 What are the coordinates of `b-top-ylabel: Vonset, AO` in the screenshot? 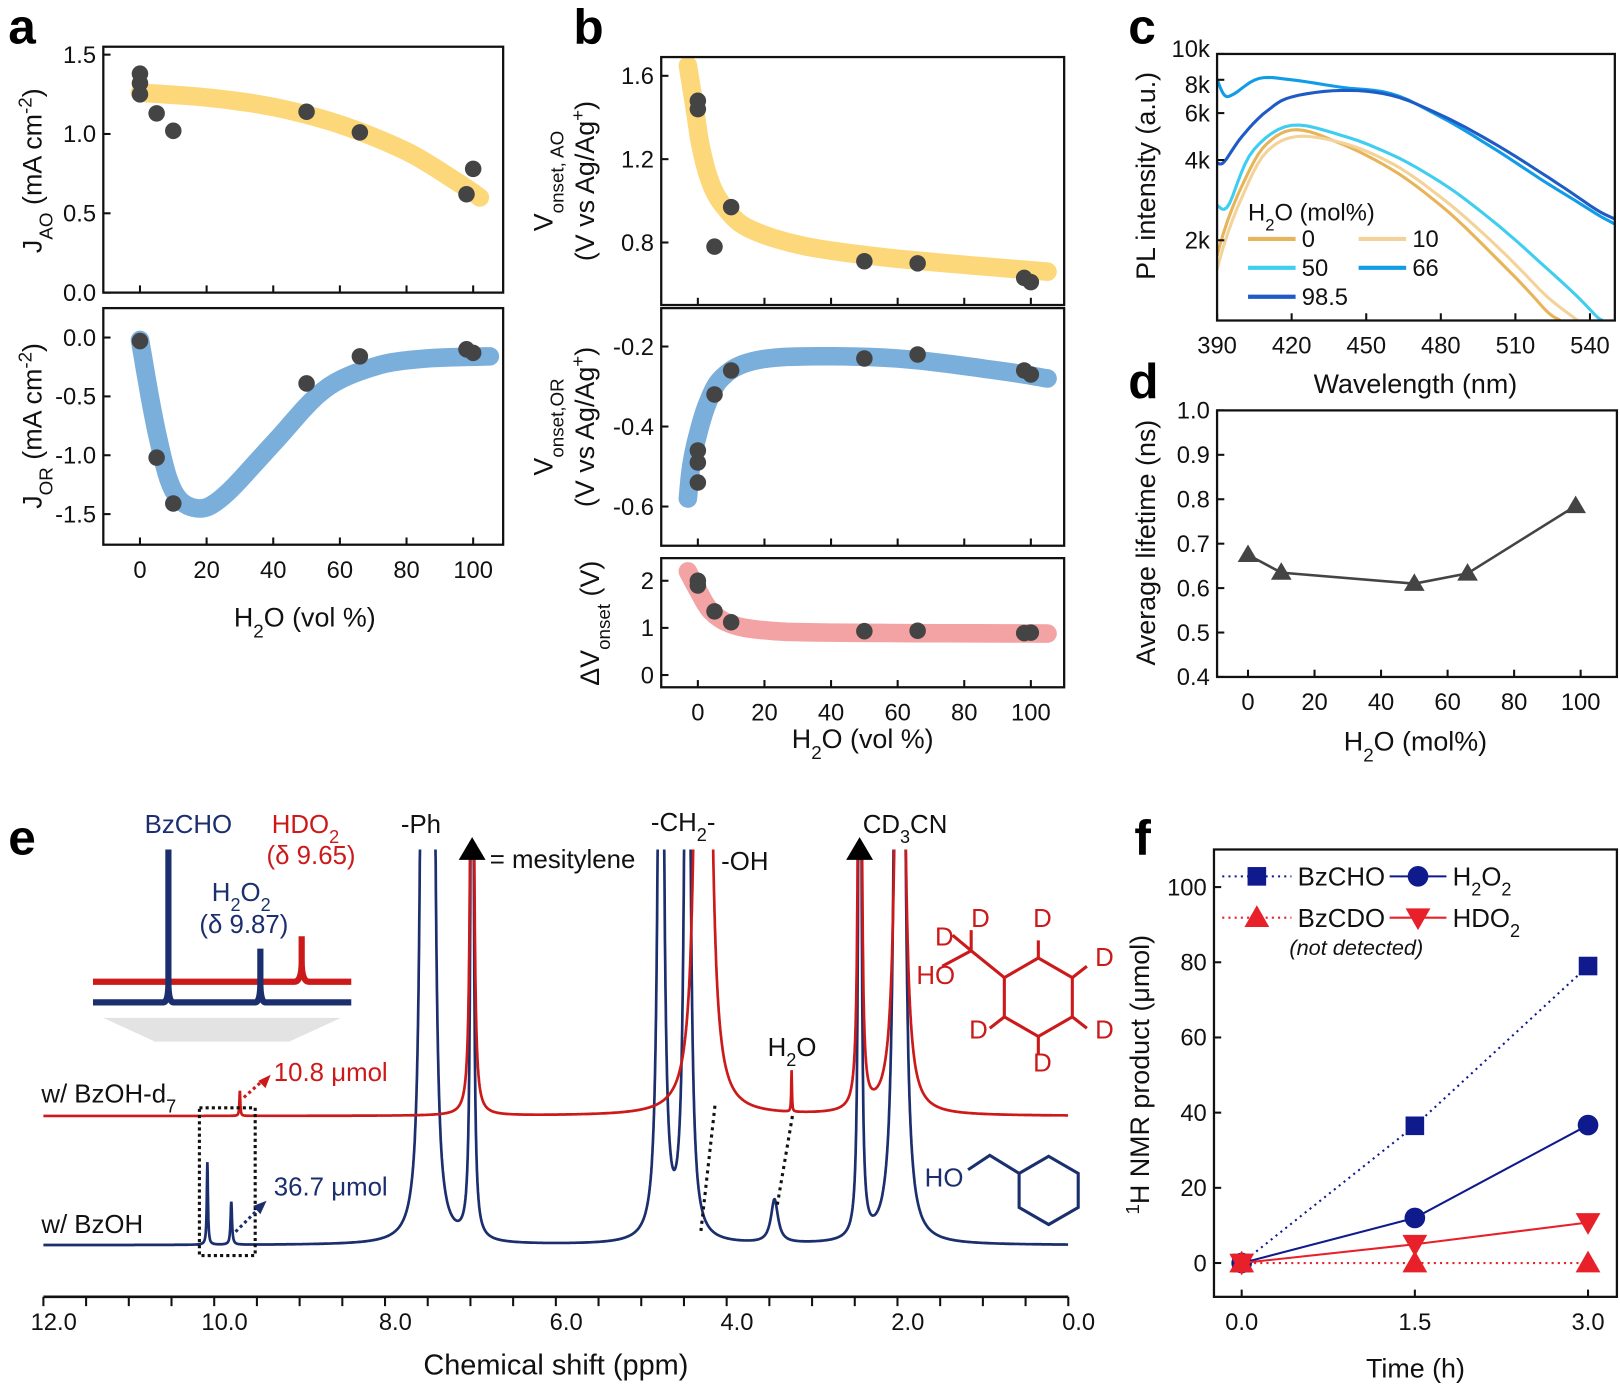 It's located at (548, 181).